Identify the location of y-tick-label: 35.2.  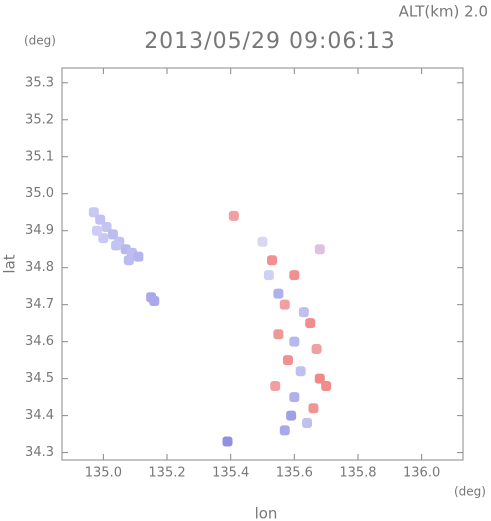
(39, 119).